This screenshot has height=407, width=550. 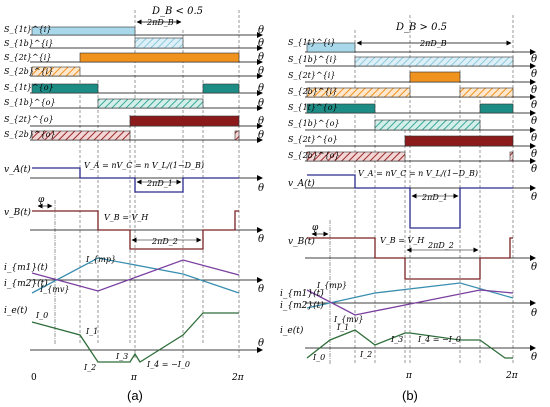 What do you see at coordinates (315, 228) in the screenshot?
I see `panel-b-phi: φ` at bounding box center [315, 228].